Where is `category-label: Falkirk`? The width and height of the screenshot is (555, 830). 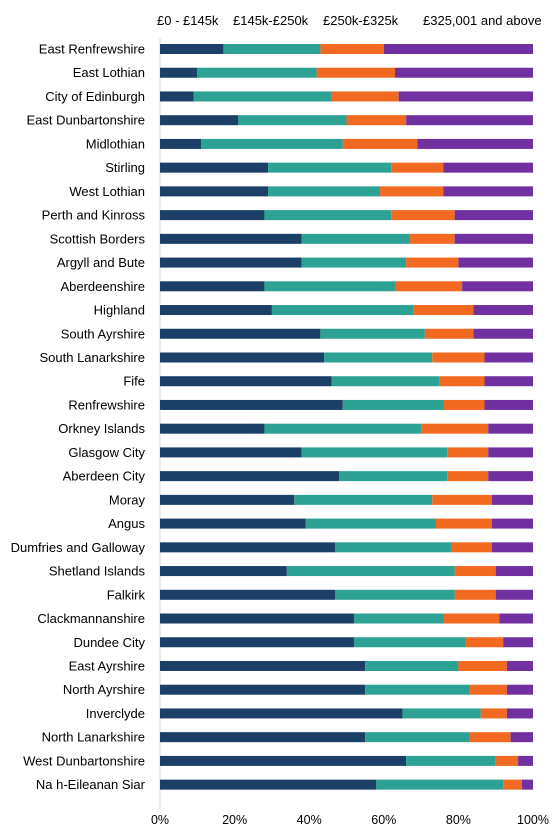
category-label: Falkirk is located at coordinates (126, 594).